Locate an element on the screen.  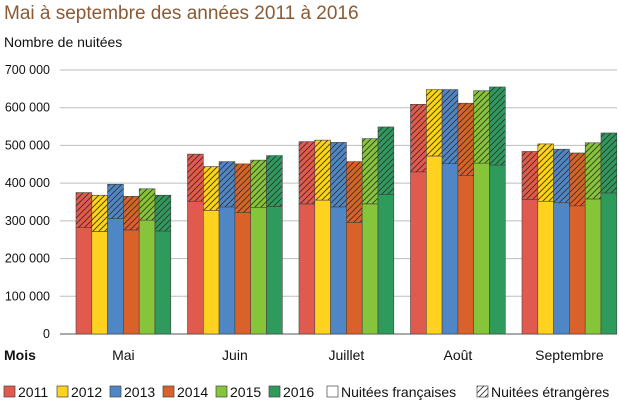
legend-swatch-2012 is located at coordinates (62, 391).